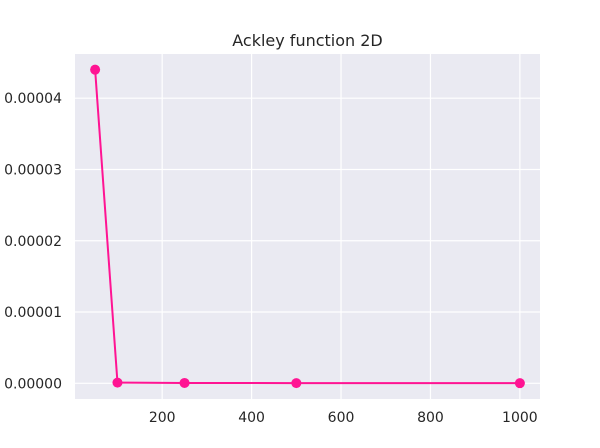  Describe the element at coordinates (33, 99) in the screenshot. I see `y-tick-label: 0.00004` at that location.